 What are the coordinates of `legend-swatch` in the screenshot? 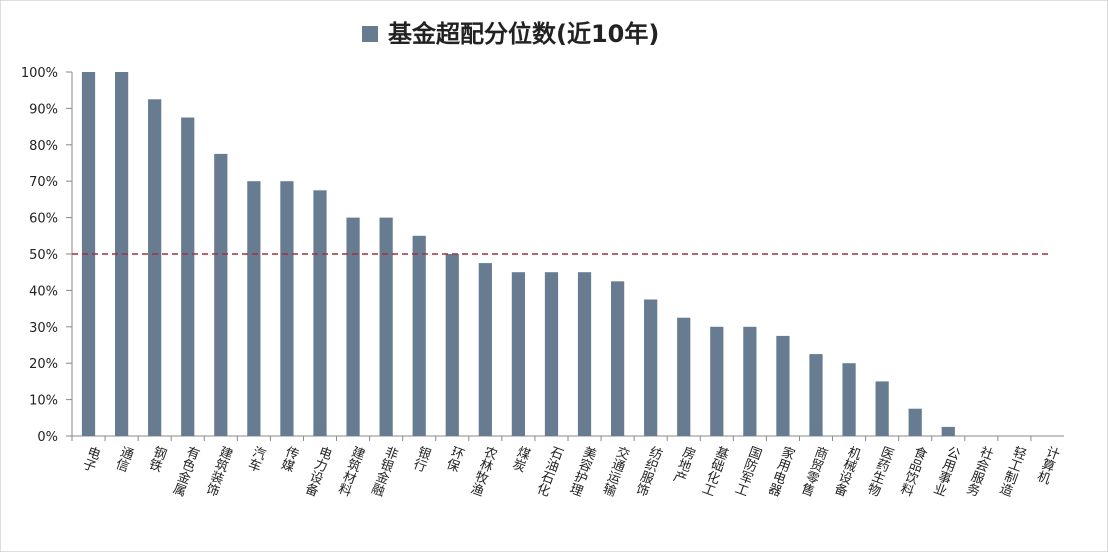 It's located at (370, 34).